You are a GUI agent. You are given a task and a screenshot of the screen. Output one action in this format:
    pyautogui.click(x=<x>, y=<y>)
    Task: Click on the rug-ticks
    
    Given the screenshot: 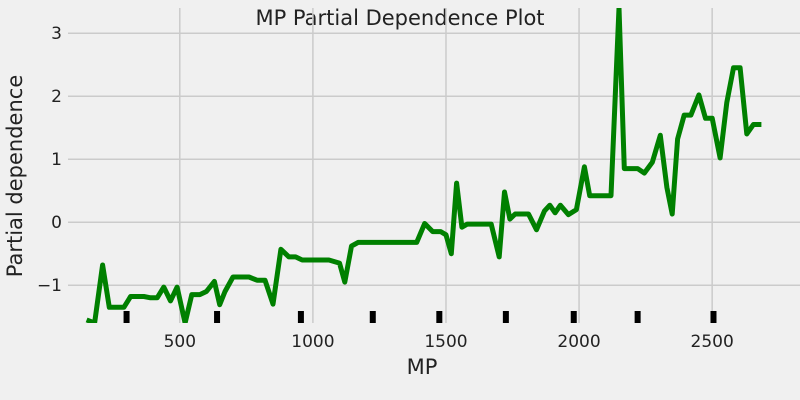 What is the action you would take?
    pyautogui.click(x=420, y=317)
    